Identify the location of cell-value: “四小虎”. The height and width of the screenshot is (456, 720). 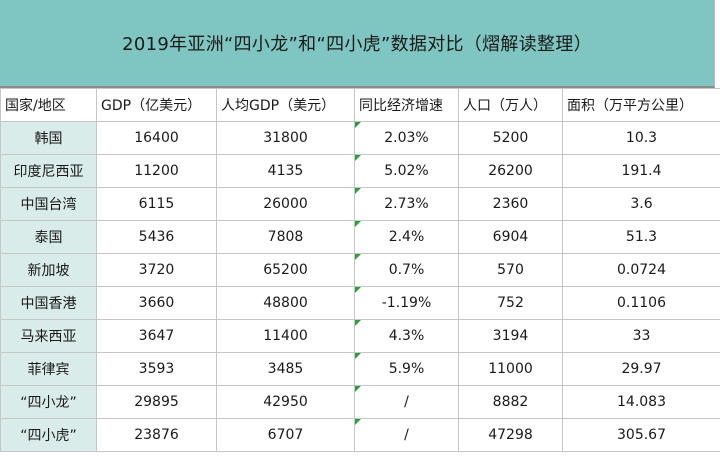
(48, 436).